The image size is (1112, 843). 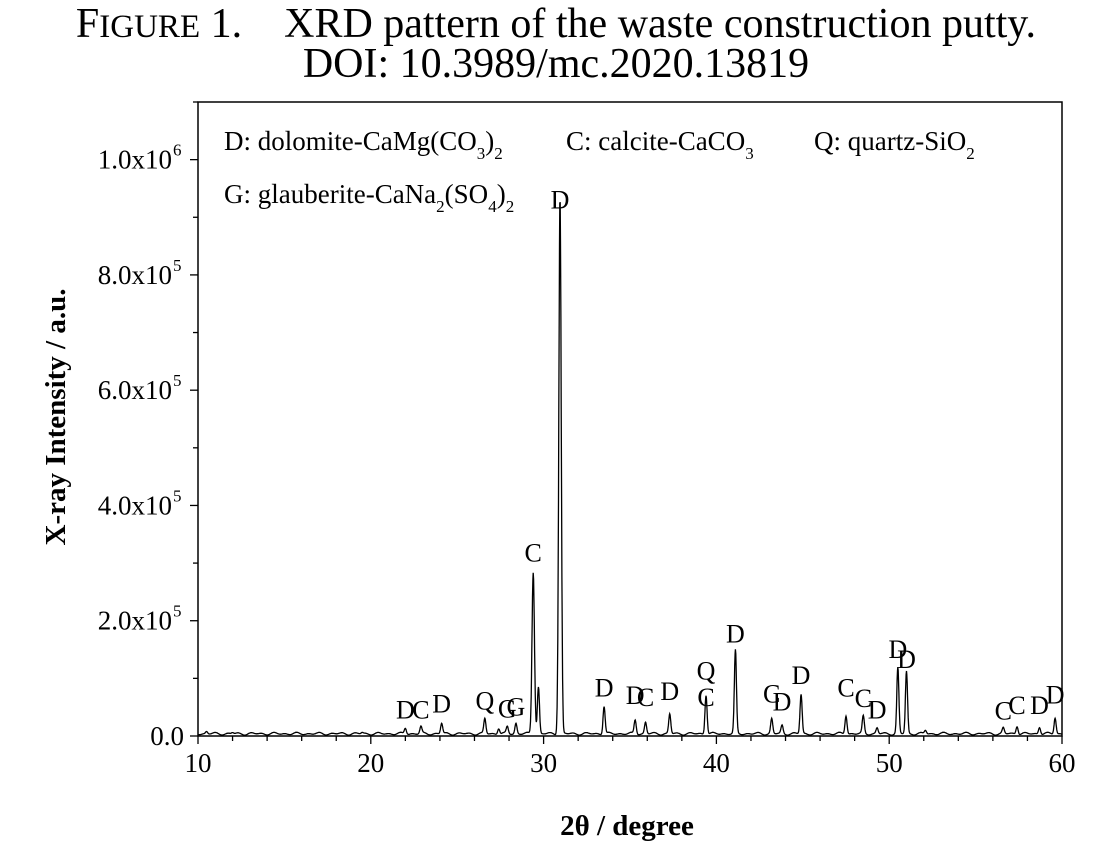 I want to click on figure-label-initial: F, so click(x=87, y=24).